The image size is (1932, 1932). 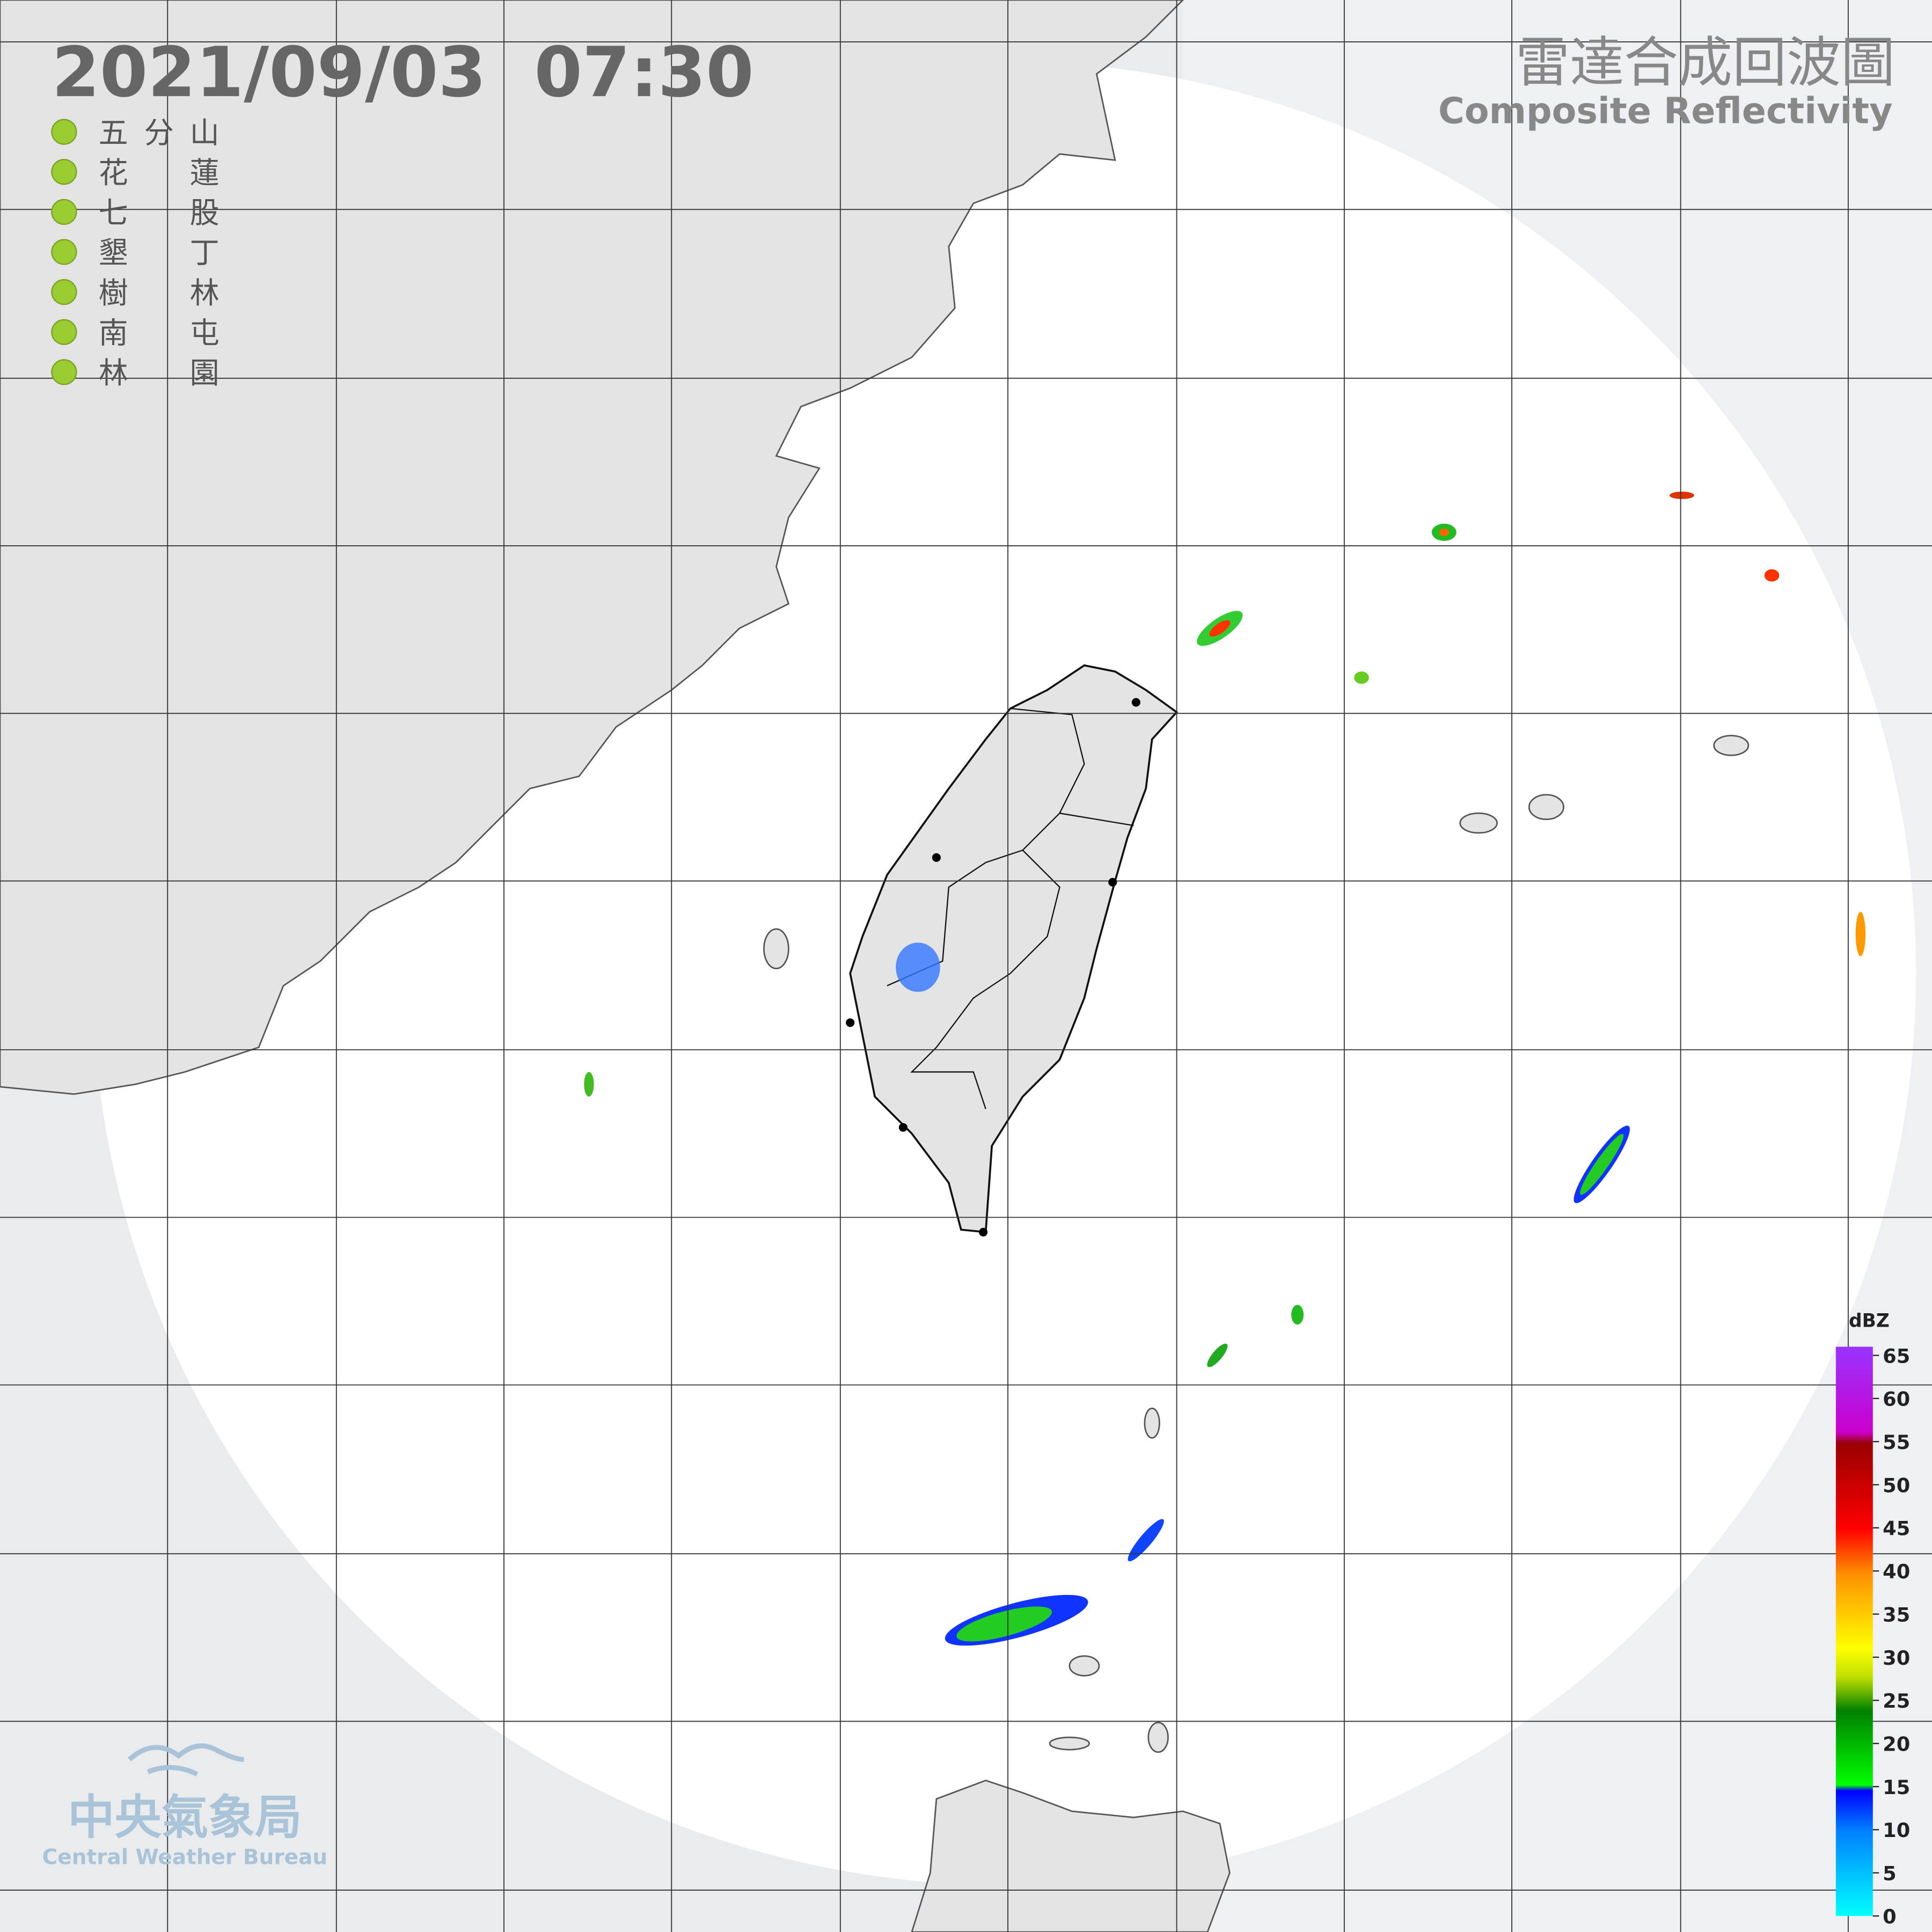 What do you see at coordinates (159, 132) in the screenshot?
I see `station-name: 五分山` at bounding box center [159, 132].